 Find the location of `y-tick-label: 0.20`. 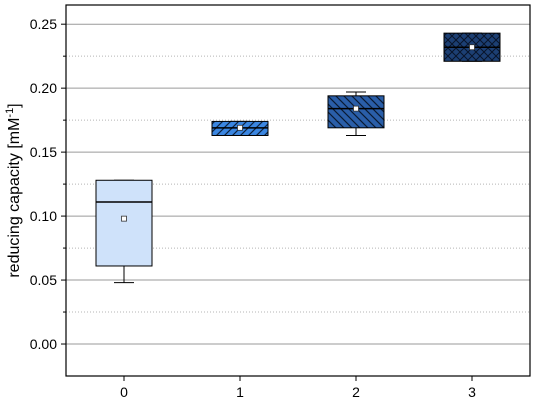

y-tick-label: 0.20 is located at coordinates (43, 88).